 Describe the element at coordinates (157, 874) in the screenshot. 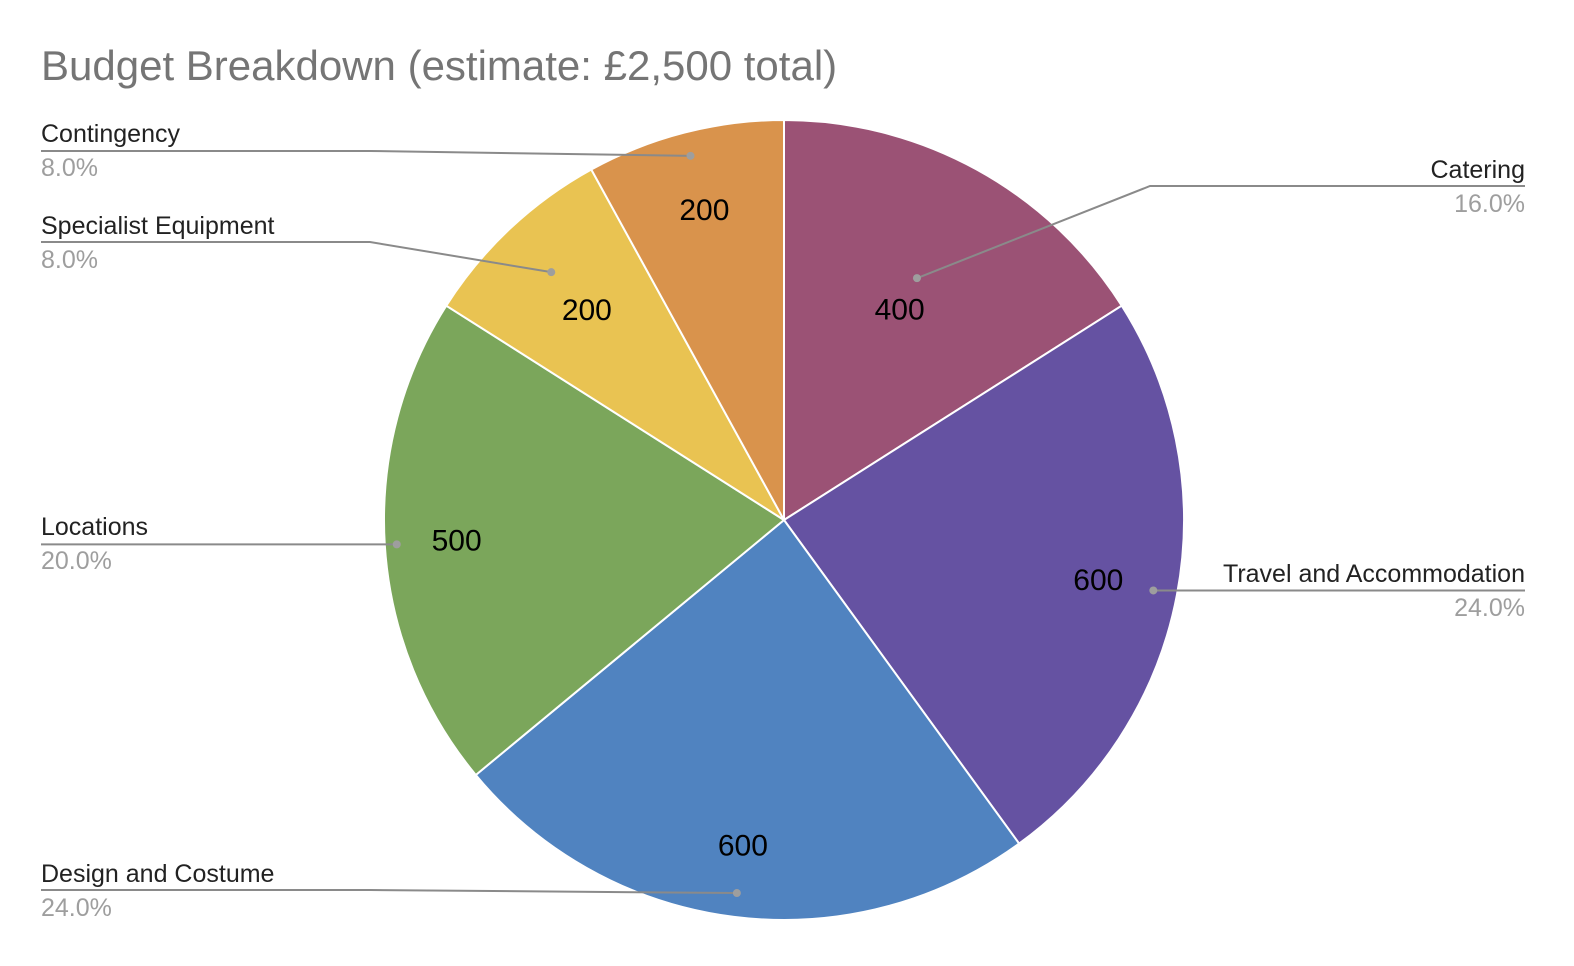

I see `category-label-design-and-costume: Design and Costume` at that location.